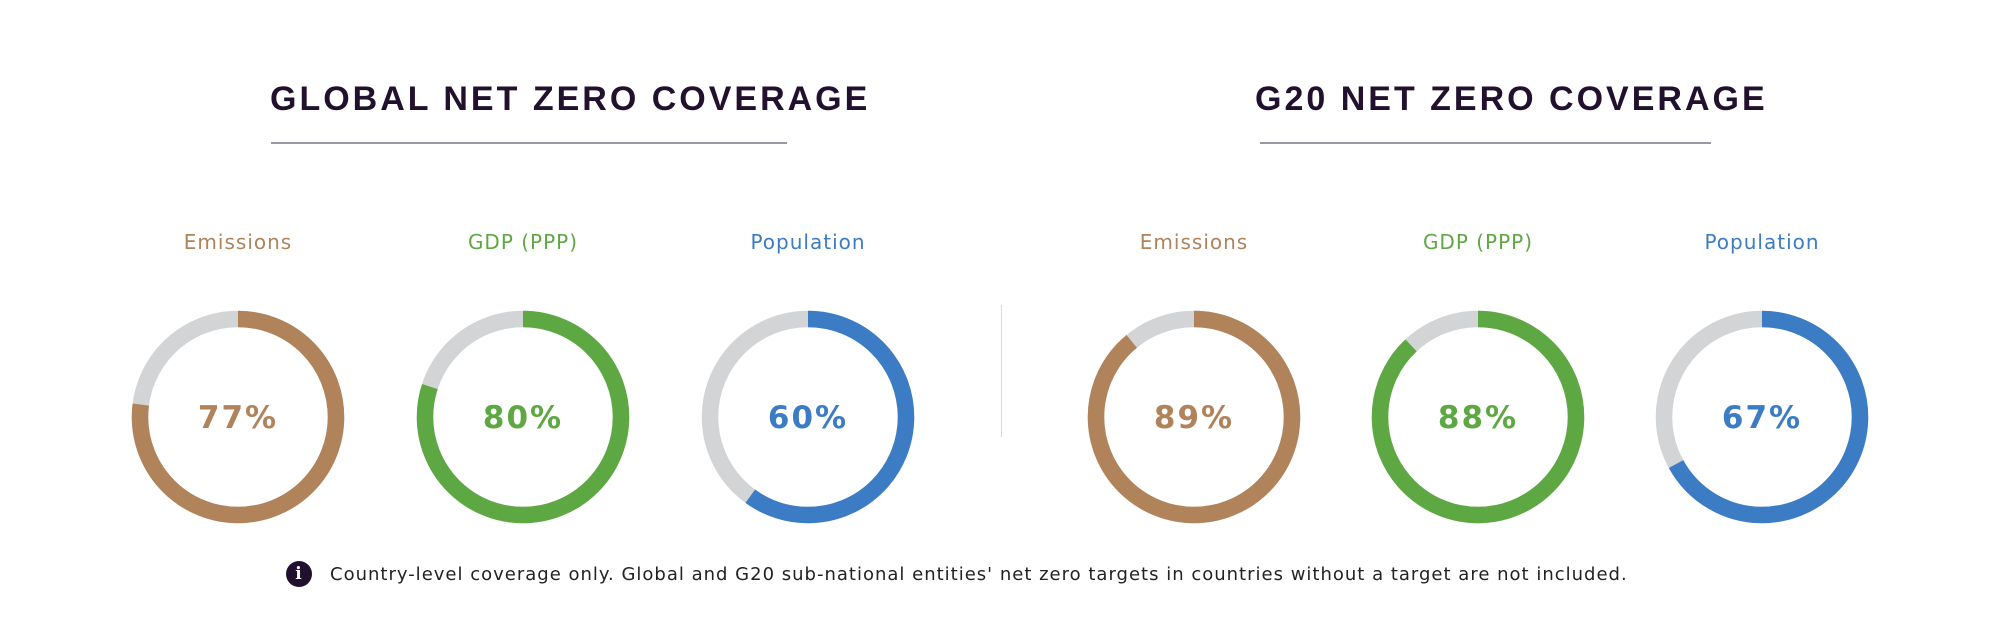 The width and height of the screenshot is (2000, 631). I want to click on global-population-value-arc, so click(808, 417).